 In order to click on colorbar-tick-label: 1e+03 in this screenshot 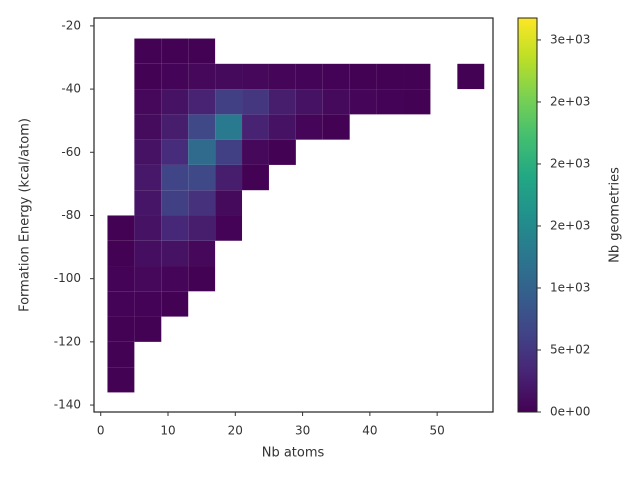, I will do `click(570, 287)`.